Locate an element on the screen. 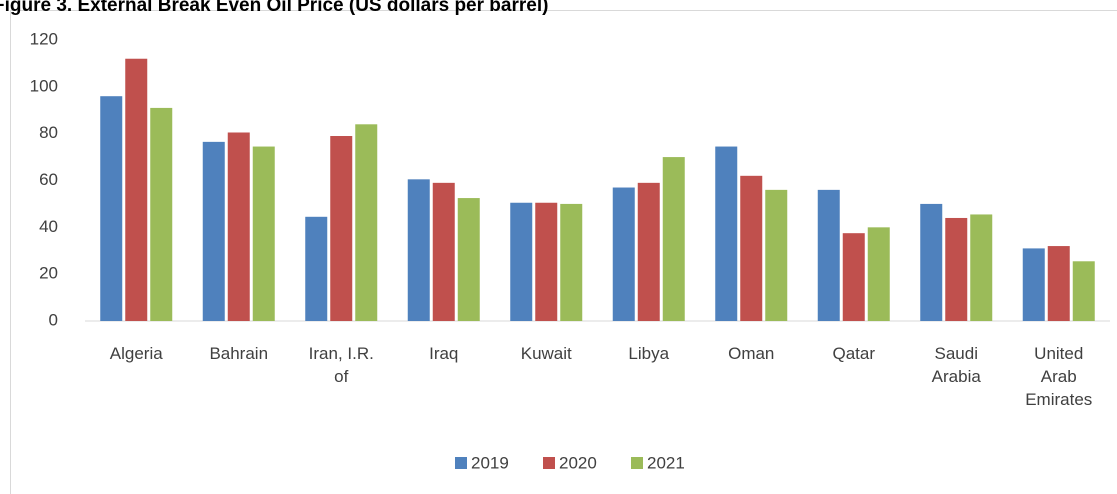  x-tick-label: Qatar is located at coordinates (854, 353).